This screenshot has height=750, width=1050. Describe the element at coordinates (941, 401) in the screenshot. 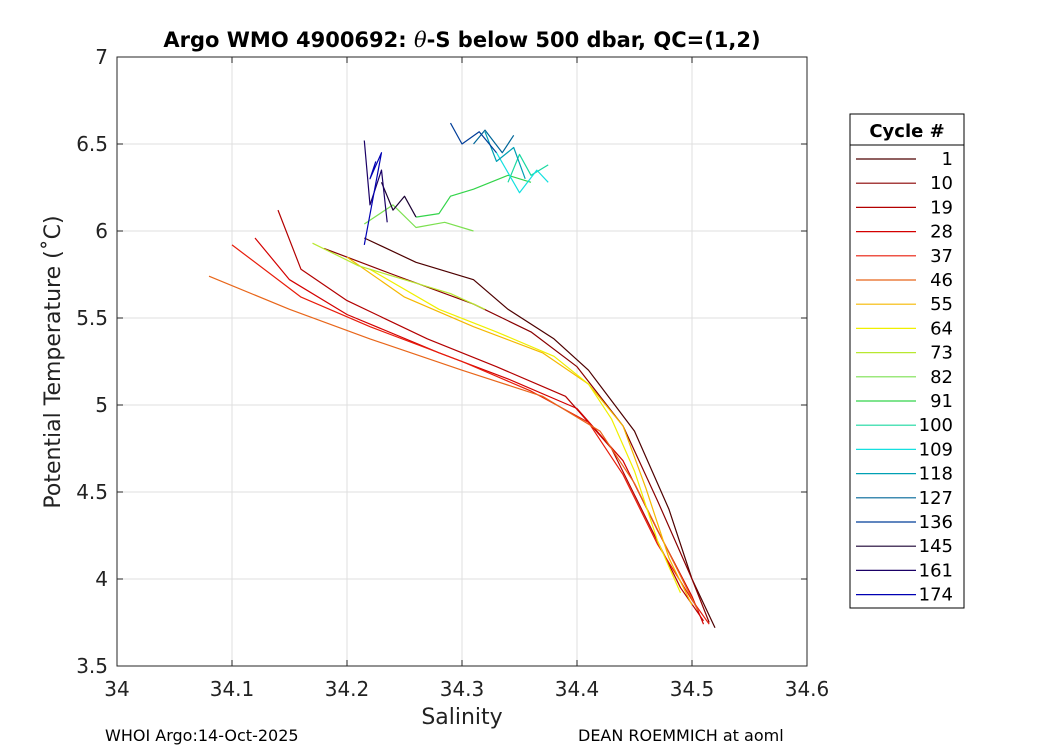

I see `legend-label-cycle-91: 91` at that location.